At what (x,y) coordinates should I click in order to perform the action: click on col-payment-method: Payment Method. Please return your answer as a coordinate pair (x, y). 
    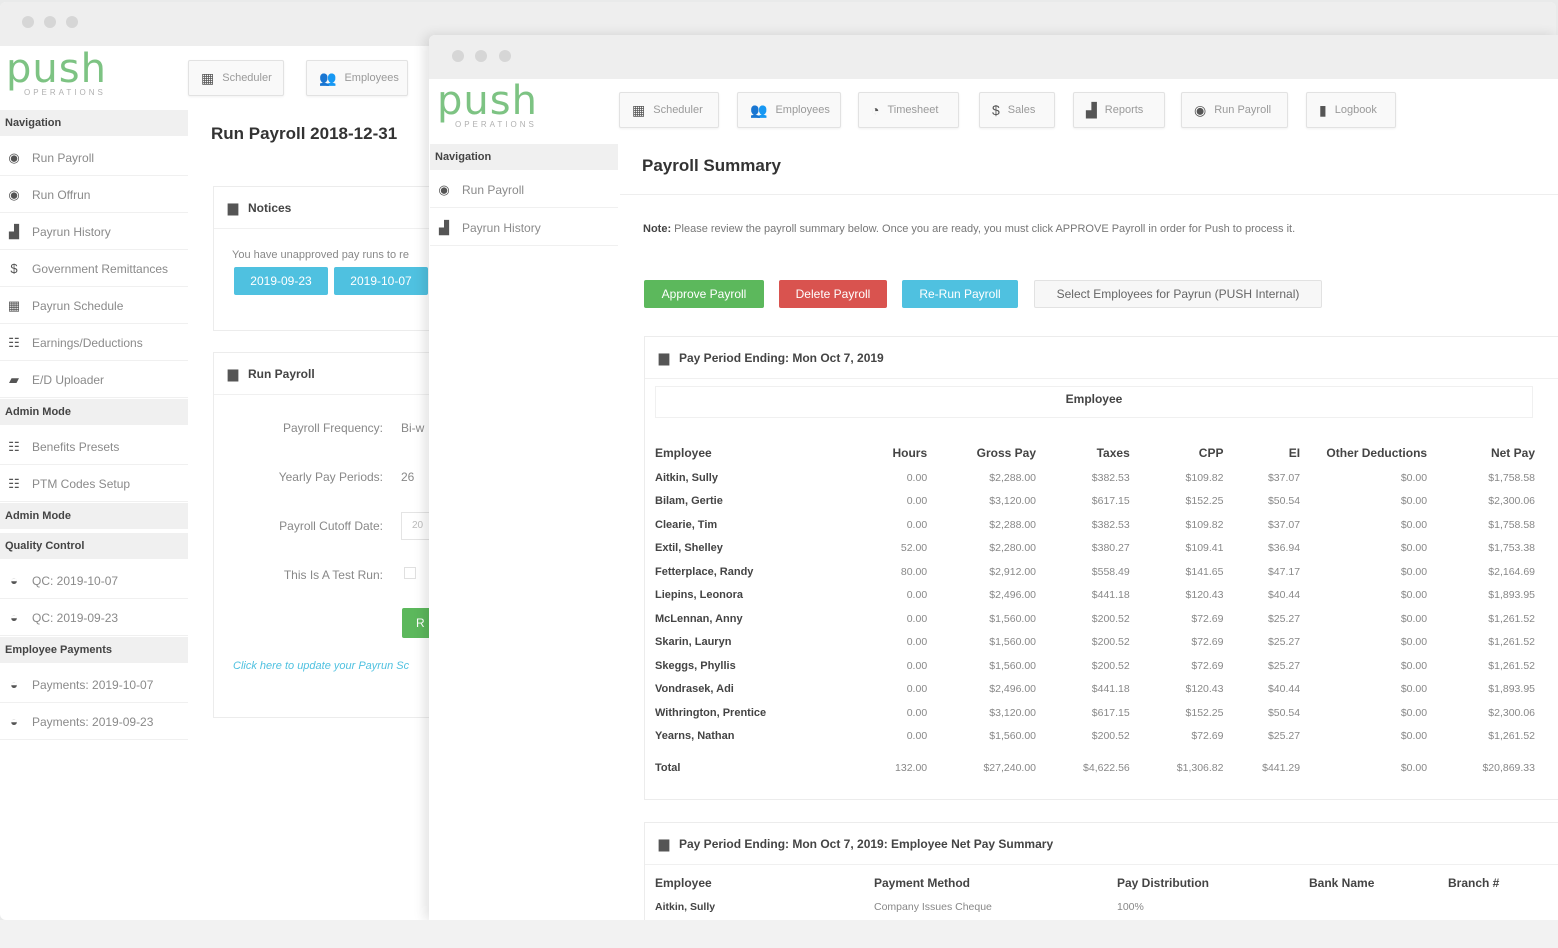
    Looking at the image, I should click on (922, 883).